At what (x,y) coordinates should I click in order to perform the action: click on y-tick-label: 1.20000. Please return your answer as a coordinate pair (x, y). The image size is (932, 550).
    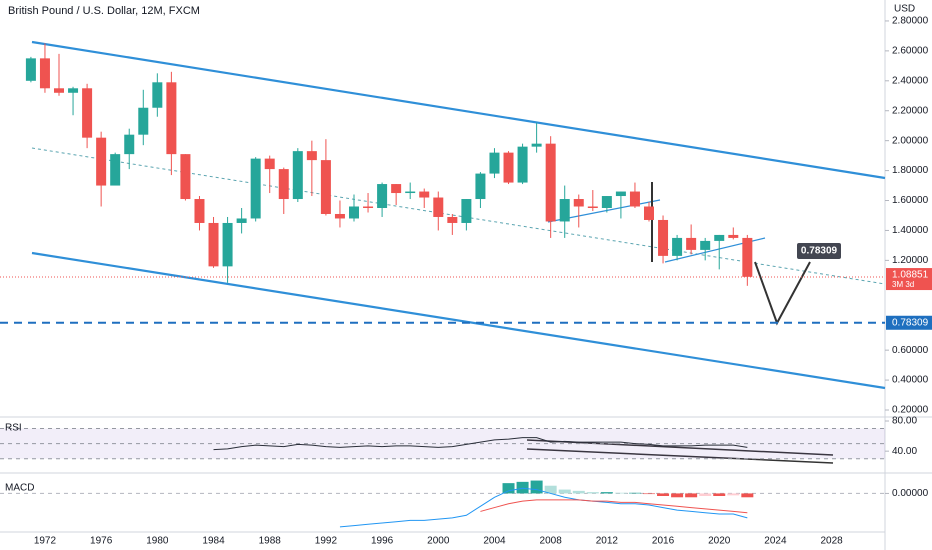
    Looking at the image, I should click on (910, 260).